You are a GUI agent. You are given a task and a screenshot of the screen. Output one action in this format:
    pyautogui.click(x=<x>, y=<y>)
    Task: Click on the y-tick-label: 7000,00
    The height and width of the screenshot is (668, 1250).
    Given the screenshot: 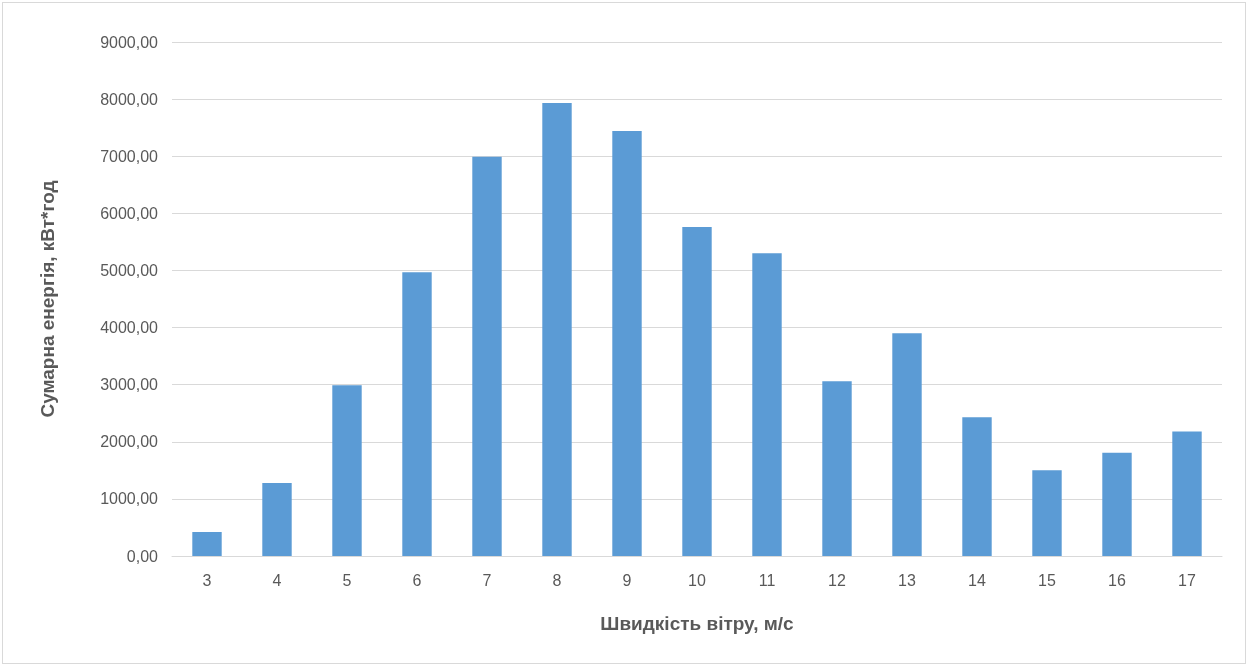 What is the action you would take?
    pyautogui.click(x=129, y=156)
    